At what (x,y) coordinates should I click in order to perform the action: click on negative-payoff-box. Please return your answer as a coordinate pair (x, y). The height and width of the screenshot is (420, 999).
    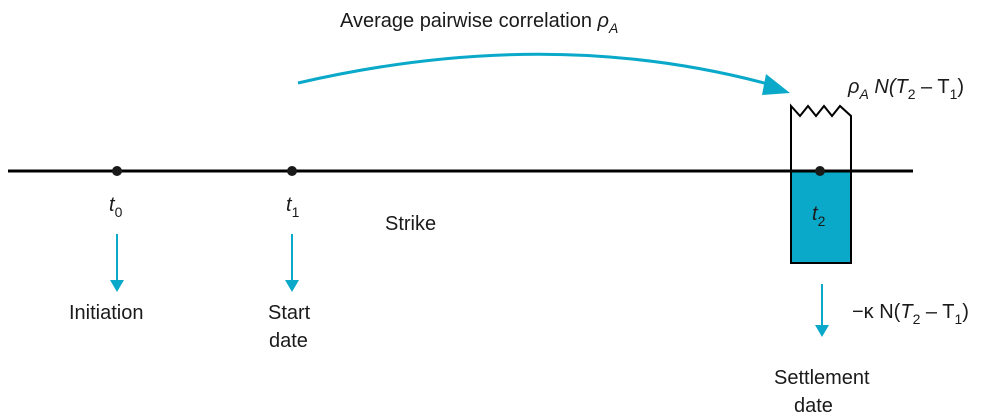
    Looking at the image, I should click on (821, 217).